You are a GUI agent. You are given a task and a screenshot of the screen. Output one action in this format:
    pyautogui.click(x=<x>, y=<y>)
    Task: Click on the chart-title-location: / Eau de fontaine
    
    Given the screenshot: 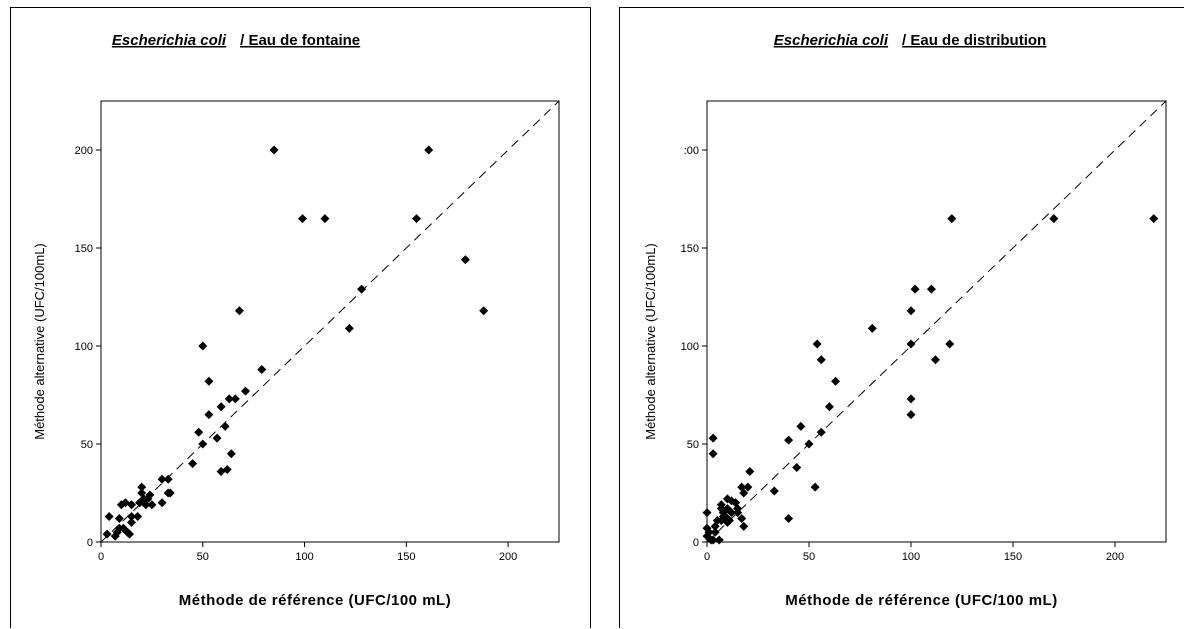 What is the action you would take?
    pyautogui.click(x=300, y=40)
    